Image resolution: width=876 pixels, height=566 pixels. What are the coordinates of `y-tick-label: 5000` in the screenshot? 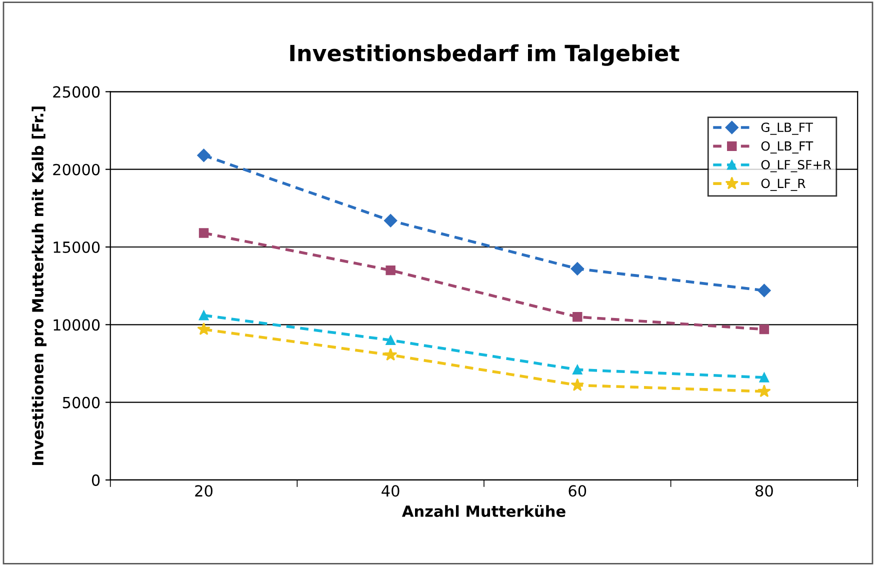 It's located at (81, 402).